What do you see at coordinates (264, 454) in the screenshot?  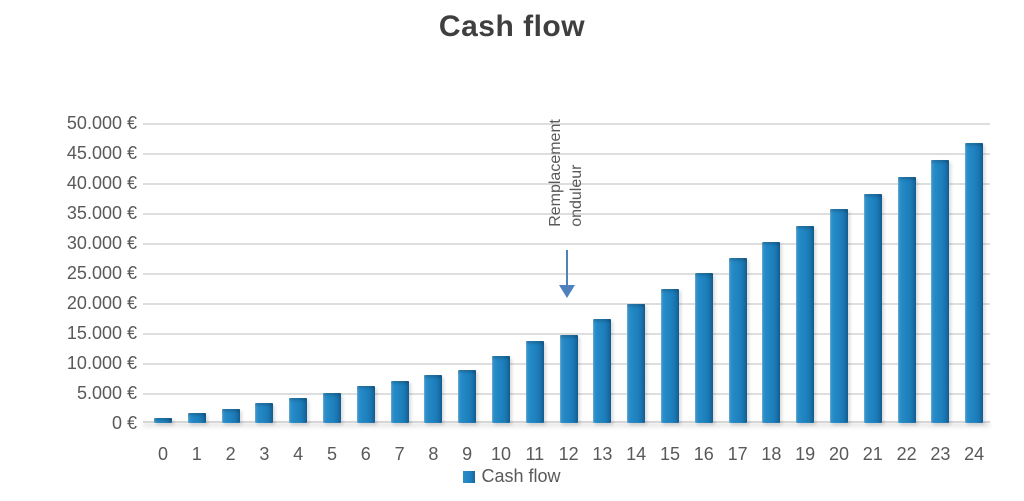 I see `x-tick-label: 3` at bounding box center [264, 454].